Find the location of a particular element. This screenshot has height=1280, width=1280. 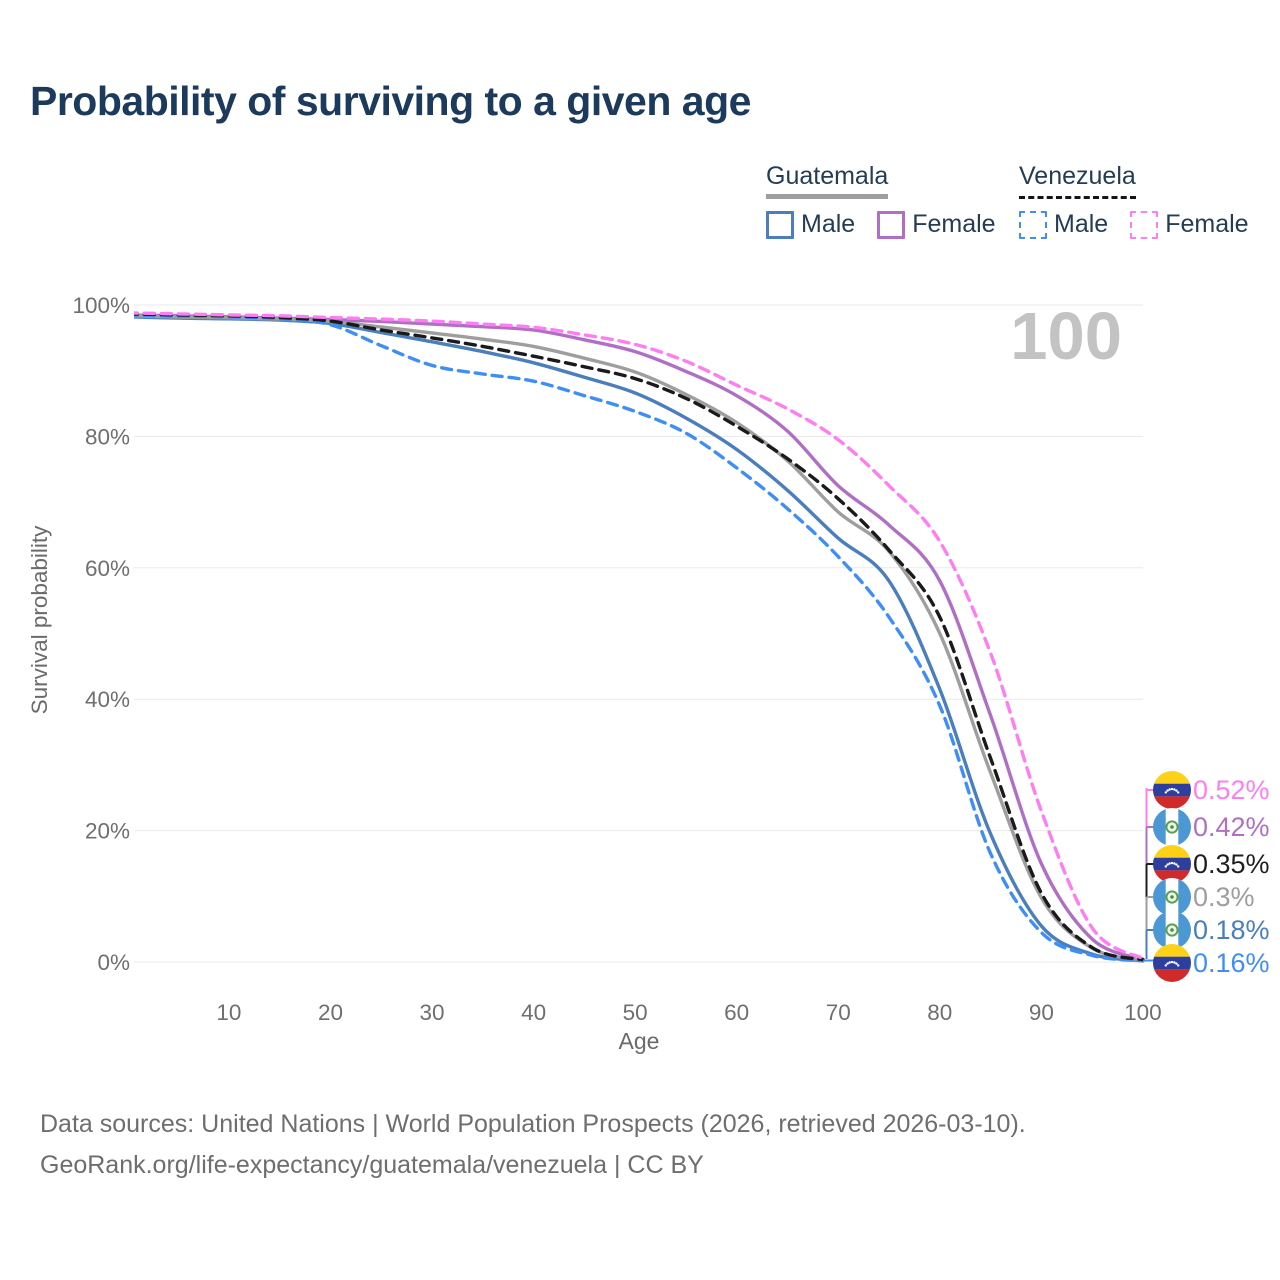

legend-item-venezuela-female: Female is located at coordinates (1189, 224).